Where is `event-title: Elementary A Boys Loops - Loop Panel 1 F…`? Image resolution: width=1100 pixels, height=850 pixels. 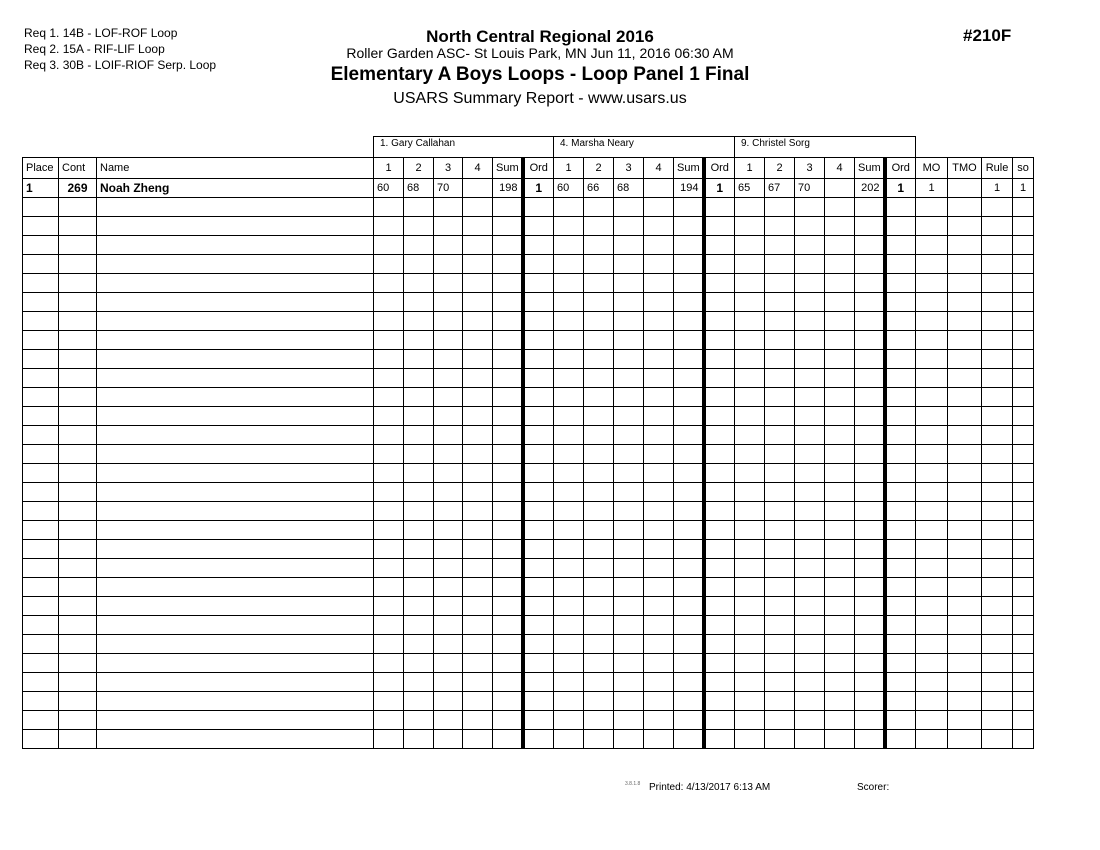
event-title: Elementary A Boys Loops - Loop Panel 1 F… is located at coordinates (540, 74).